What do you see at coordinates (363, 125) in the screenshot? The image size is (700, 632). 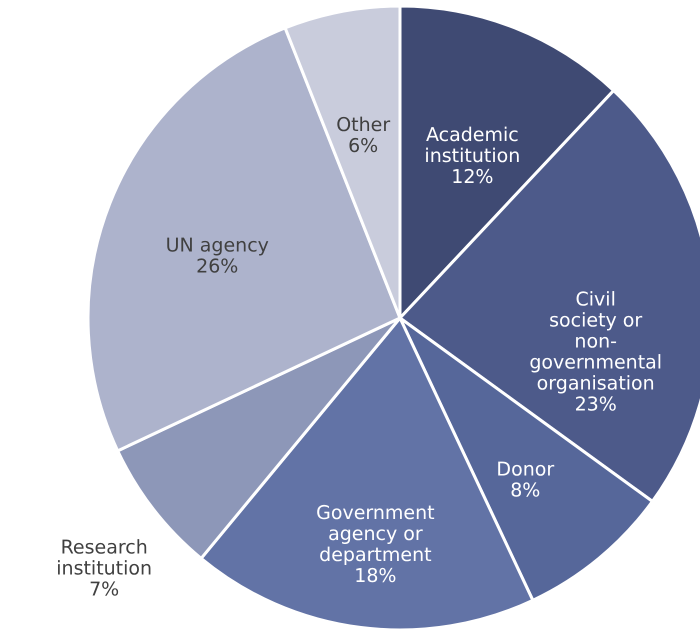 I see `slice-label: Other` at bounding box center [363, 125].